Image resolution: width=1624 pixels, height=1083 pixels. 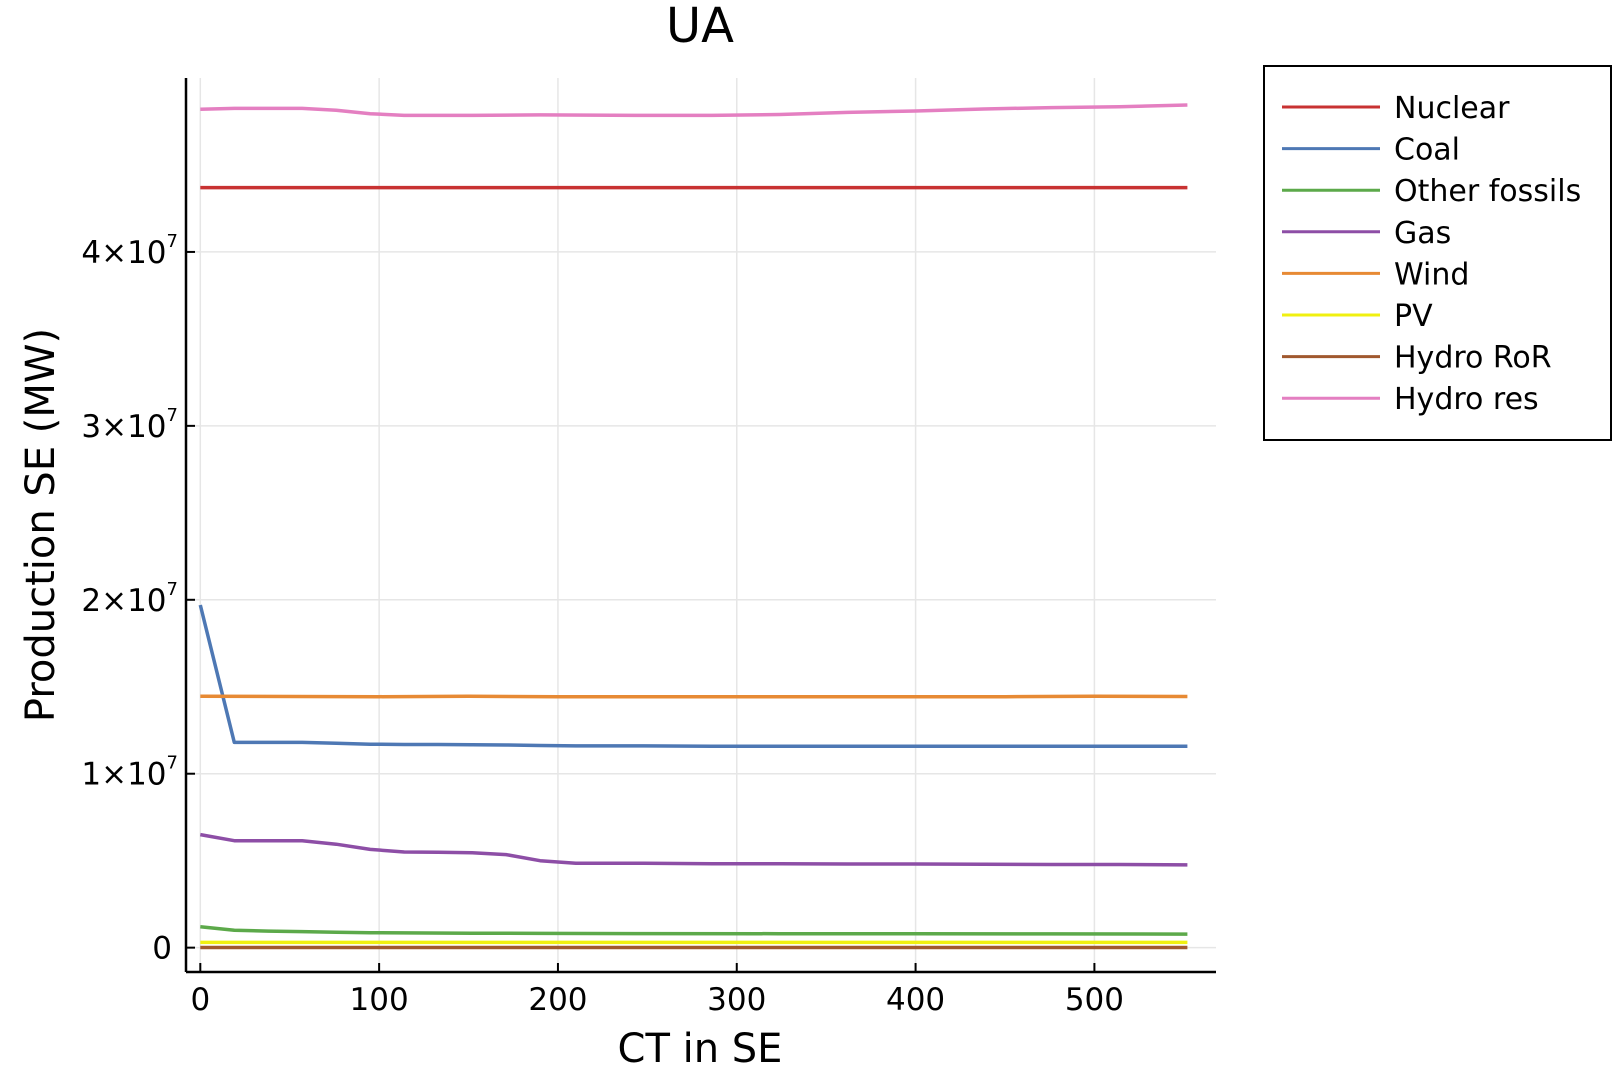 I want to click on legend-label-other-fossils: Other fossils, so click(x=1487, y=191).